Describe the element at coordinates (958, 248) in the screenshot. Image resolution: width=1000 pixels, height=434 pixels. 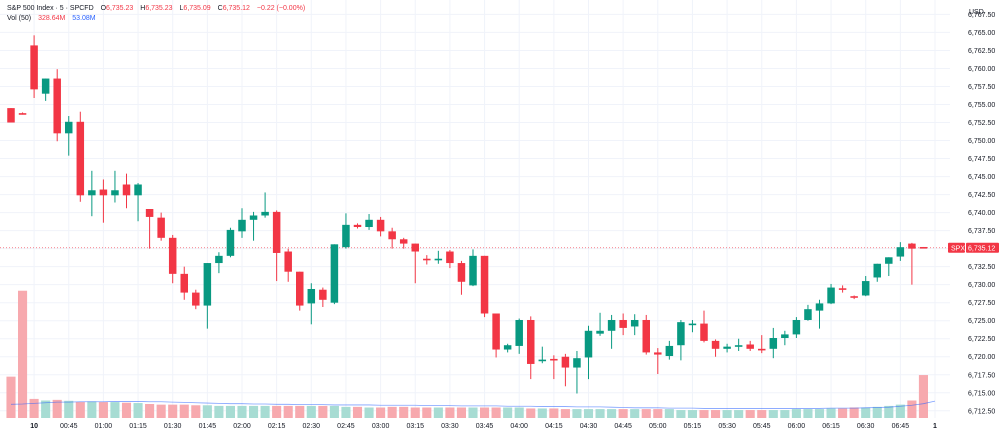
I see `symbol-tag-text: SPX` at that location.